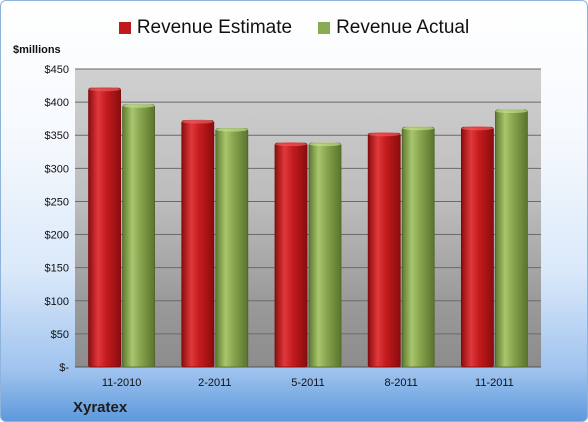  I want to click on x-tick-label: 11-2011, so click(494, 383).